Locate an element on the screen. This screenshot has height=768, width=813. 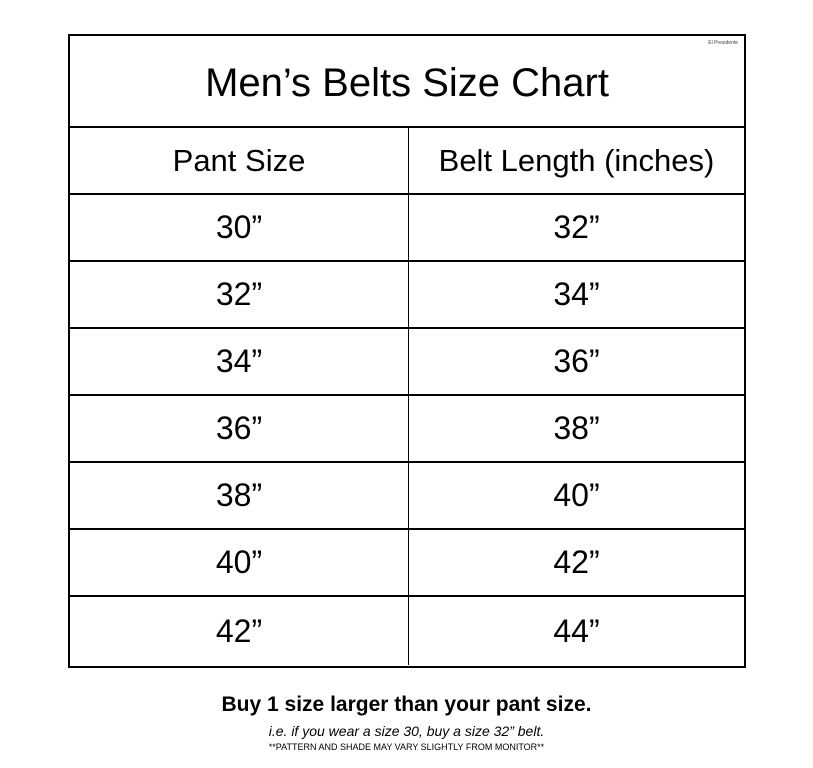
belt-length-cell: 40” is located at coordinates (576, 495).